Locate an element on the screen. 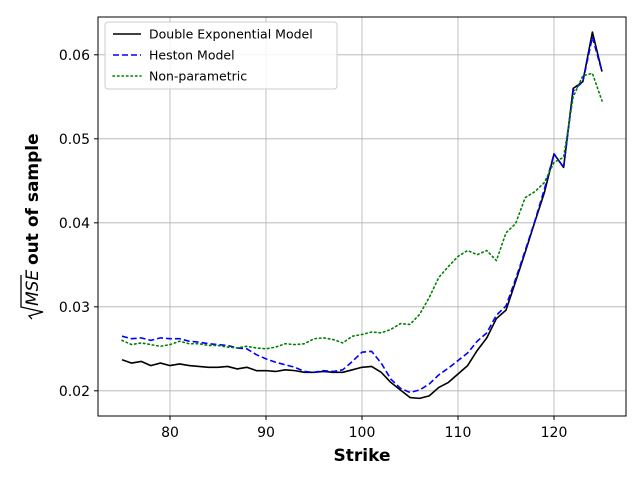  y-axis-title-text: out of sample is located at coordinates (33, 199).